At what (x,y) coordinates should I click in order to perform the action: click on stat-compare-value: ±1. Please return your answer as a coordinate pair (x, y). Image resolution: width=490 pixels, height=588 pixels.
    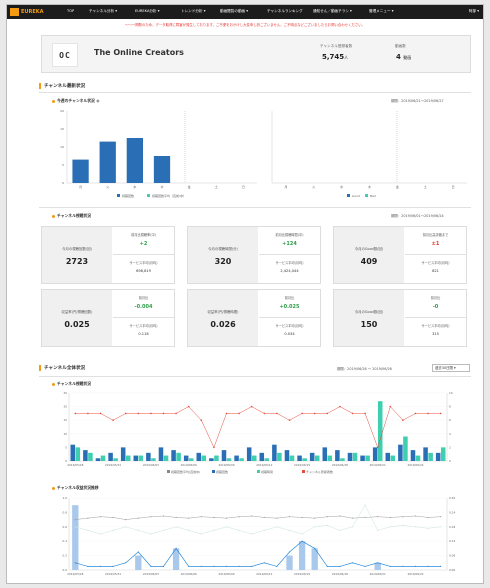
    Looking at the image, I should click on (435, 244).